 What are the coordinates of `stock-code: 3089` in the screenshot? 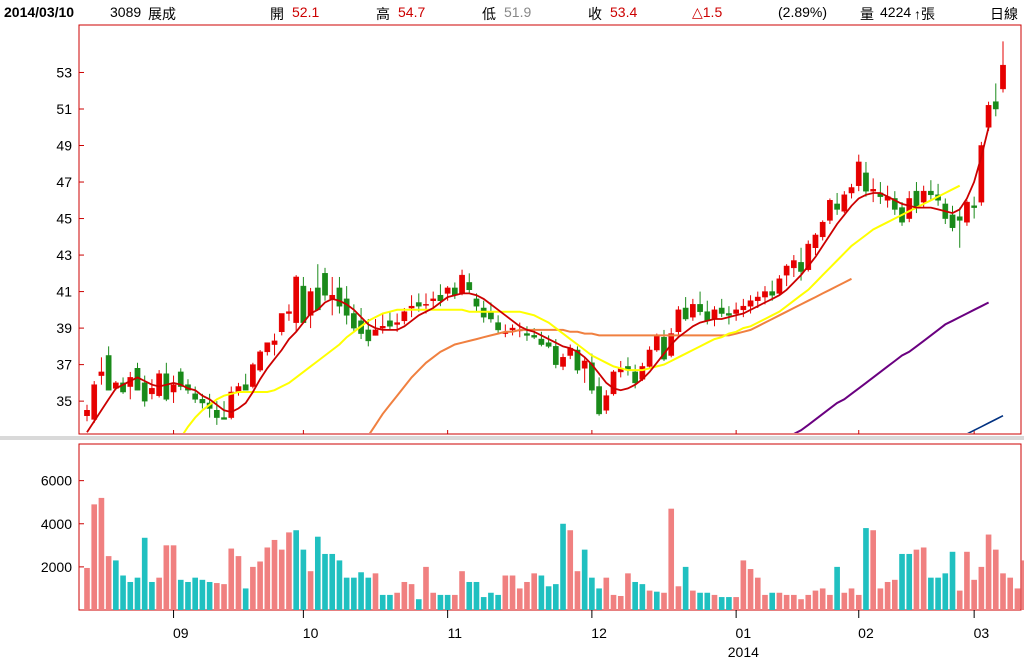 It's located at (126, 12).